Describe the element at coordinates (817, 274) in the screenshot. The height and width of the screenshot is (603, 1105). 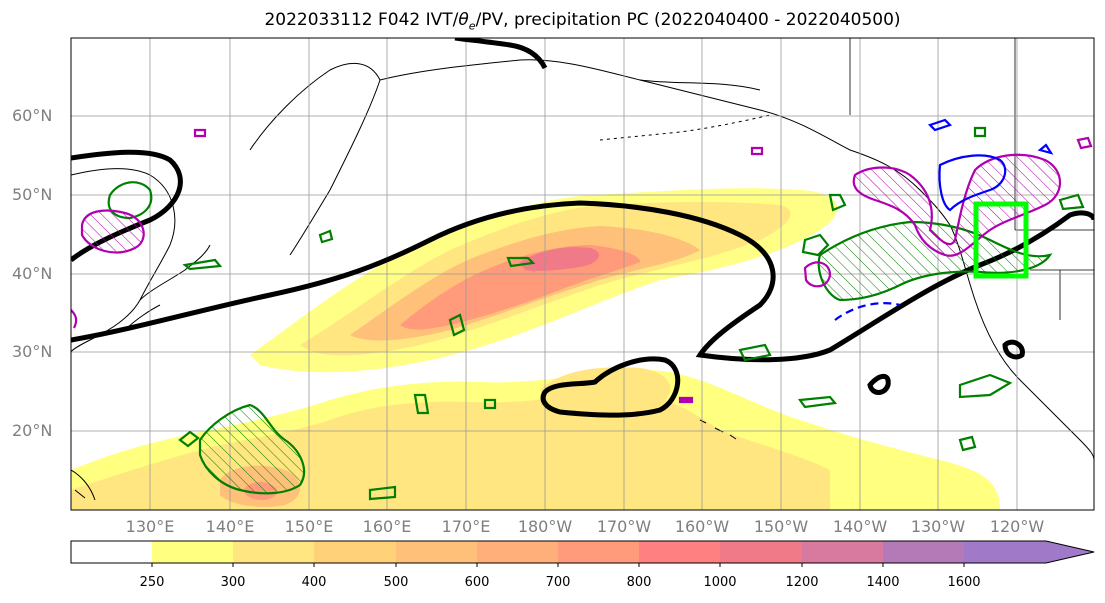
I see `pv-small-west` at that location.